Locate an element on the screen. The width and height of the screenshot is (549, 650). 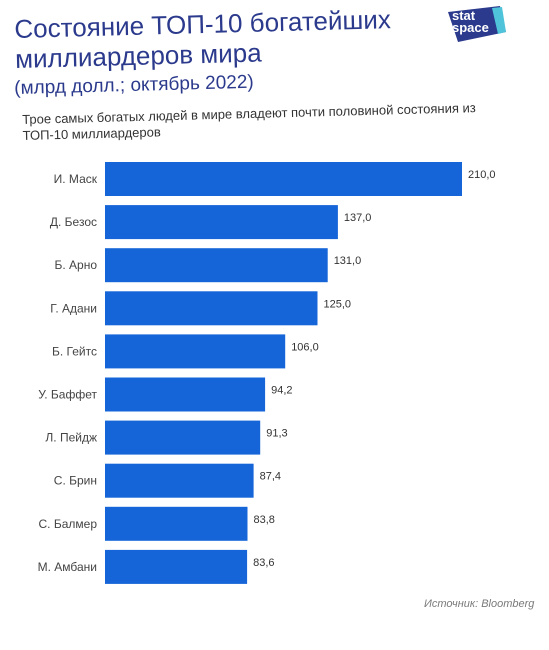
category-label: И. Маск is located at coordinates (76, 179).